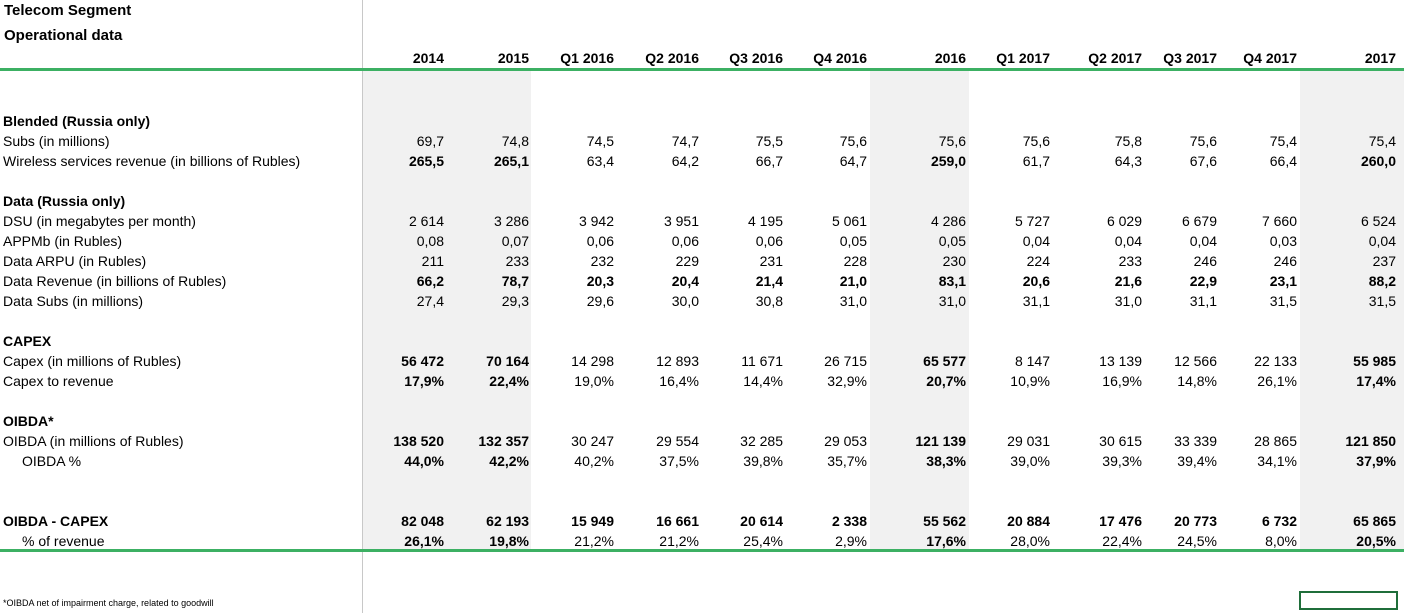 The image size is (1404, 613). I want to click on column-header: 2014, so click(428, 58).